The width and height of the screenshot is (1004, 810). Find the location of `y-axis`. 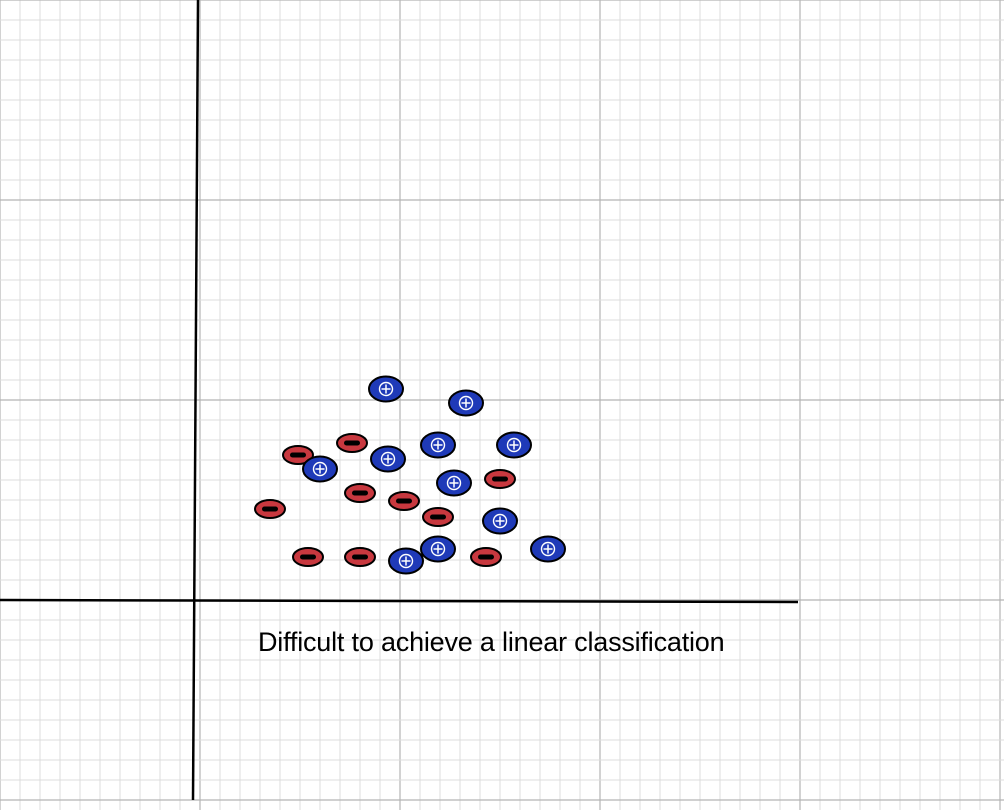

y-axis is located at coordinates (195, 400).